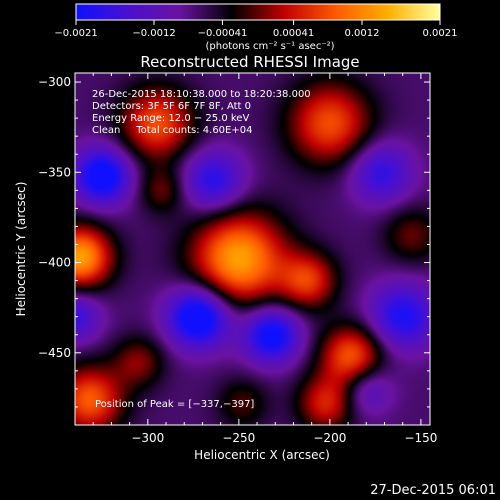 The image size is (500, 500). Describe the element at coordinates (54, 353) in the screenshot. I see `y-tick-label: −450` at that location.